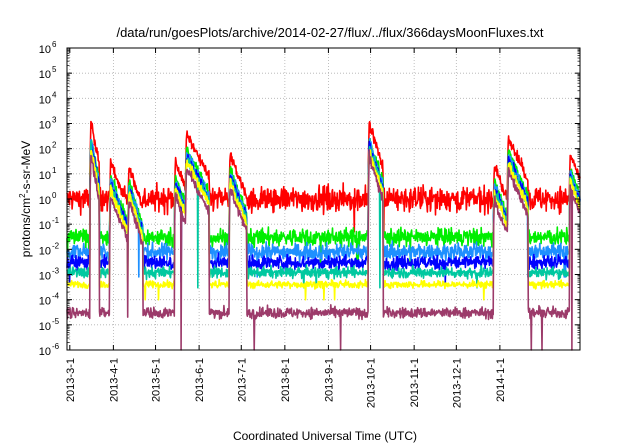 Image resolution: width=640 pixels, height=448 pixels. What do you see at coordinates (56, 321) in the screenshot?
I see `y-tick-exponent: -5` at bounding box center [56, 321].